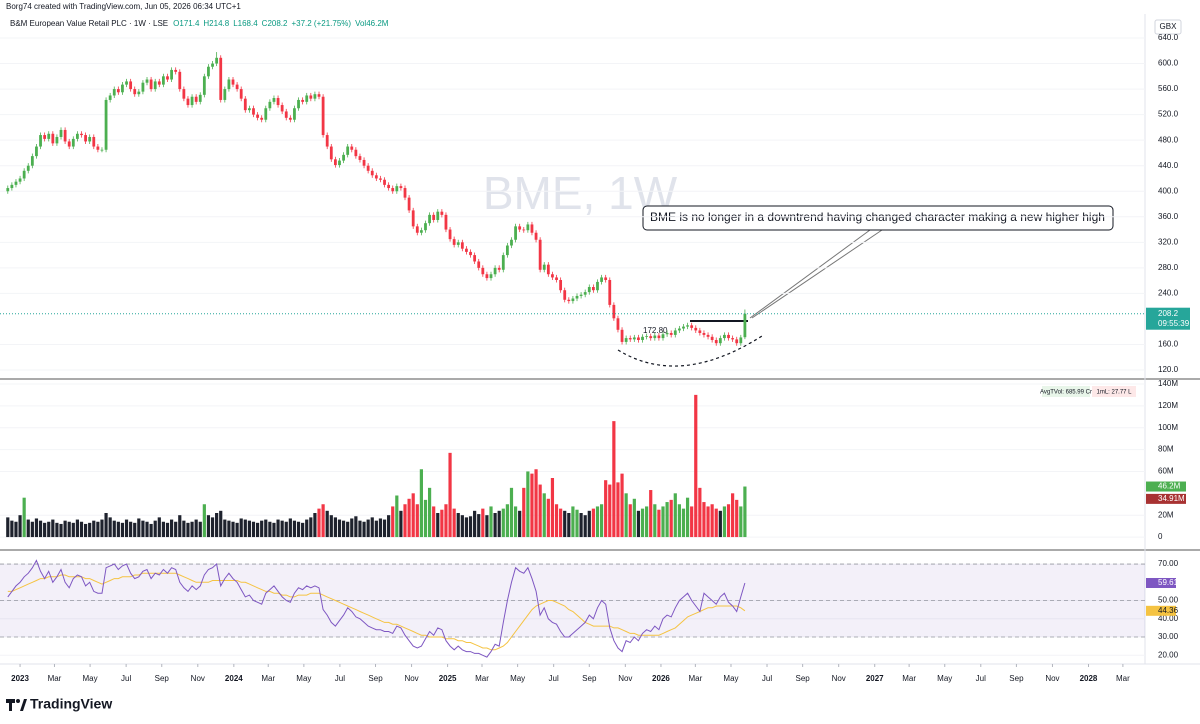 The width and height of the screenshot is (1200, 724). Describe the element at coordinates (71, 704) in the screenshot. I see `brand: TradingView` at that location.